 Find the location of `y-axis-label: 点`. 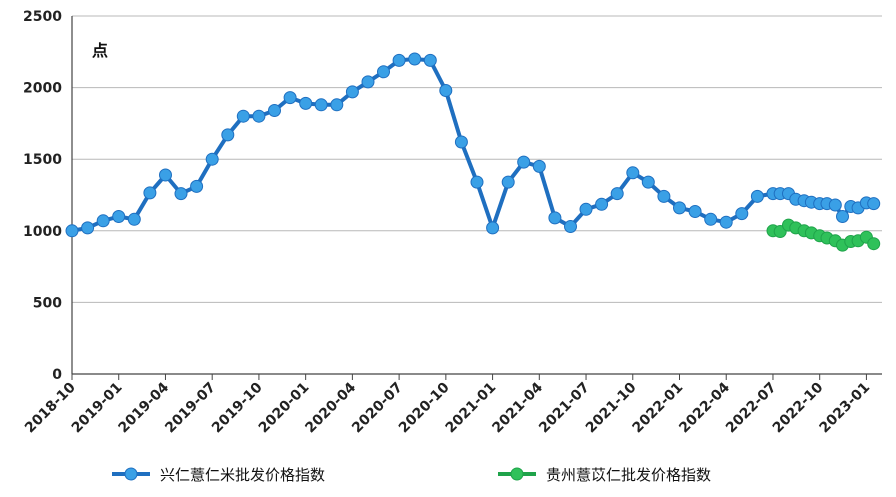

y-axis-label: 点 is located at coordinates (100, 50).